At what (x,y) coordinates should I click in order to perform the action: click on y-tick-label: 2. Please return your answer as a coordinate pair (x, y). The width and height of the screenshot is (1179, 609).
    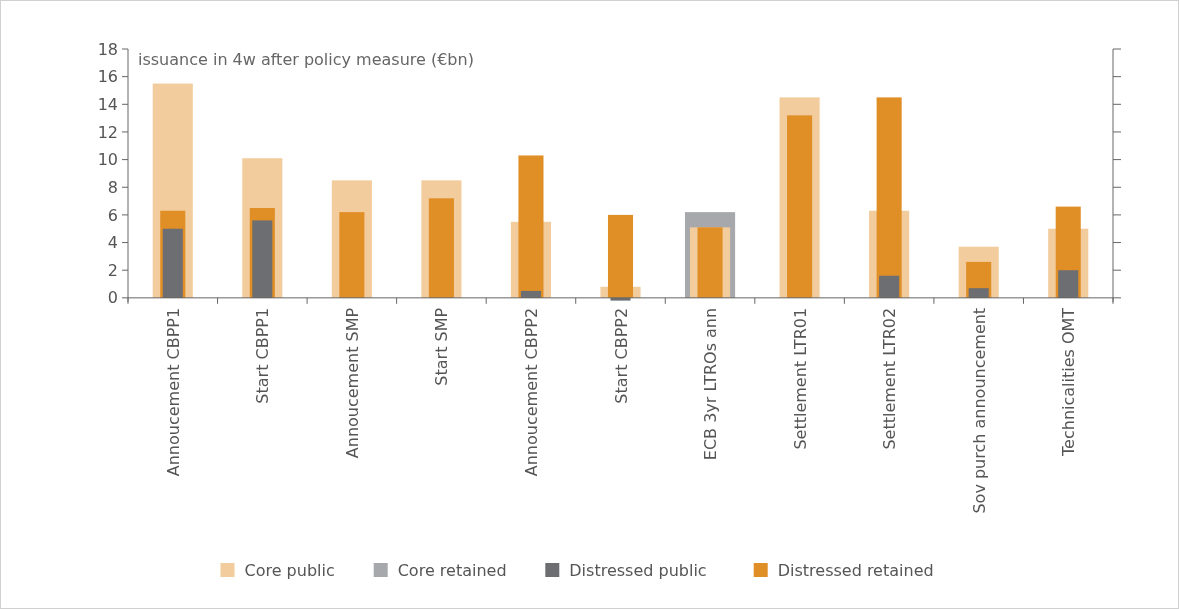
    Looking at the image, I should click on (112, 270).